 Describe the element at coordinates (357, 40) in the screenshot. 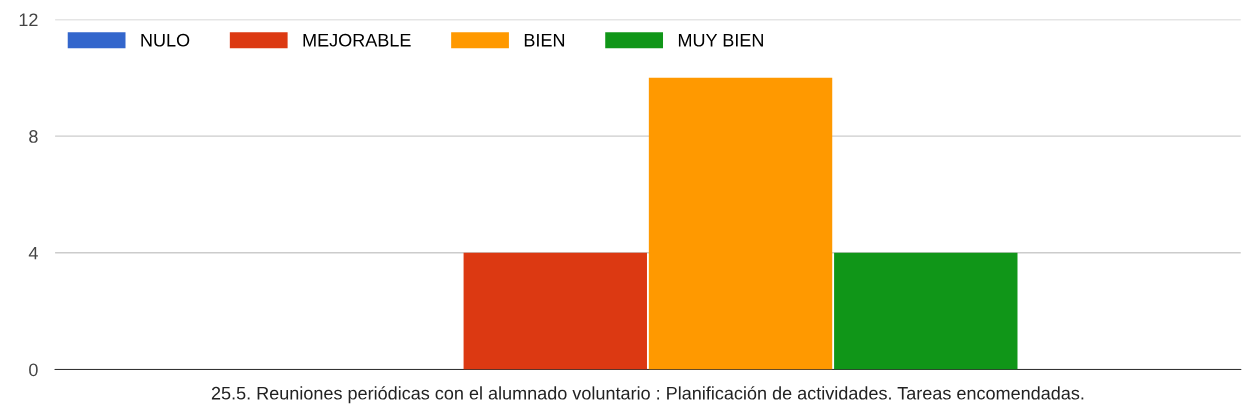

I see `legend-label: MEJORABLE` at that location.